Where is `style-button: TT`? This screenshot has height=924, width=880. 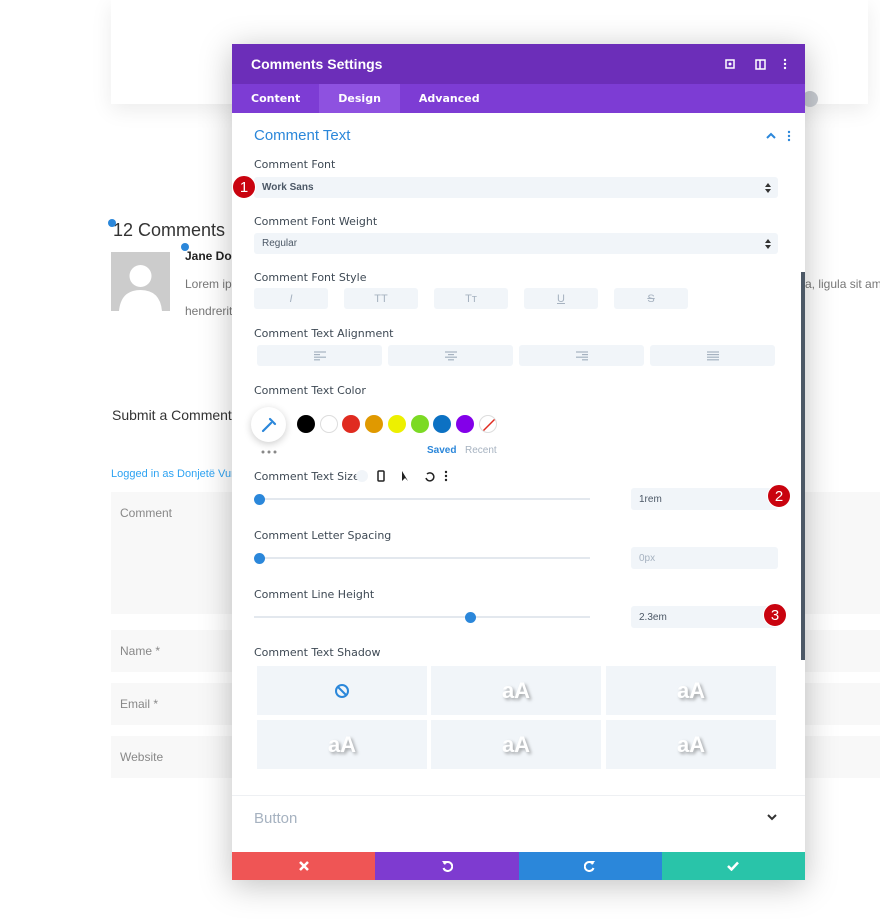
style-button: TT is located at coordinates (381, 298).